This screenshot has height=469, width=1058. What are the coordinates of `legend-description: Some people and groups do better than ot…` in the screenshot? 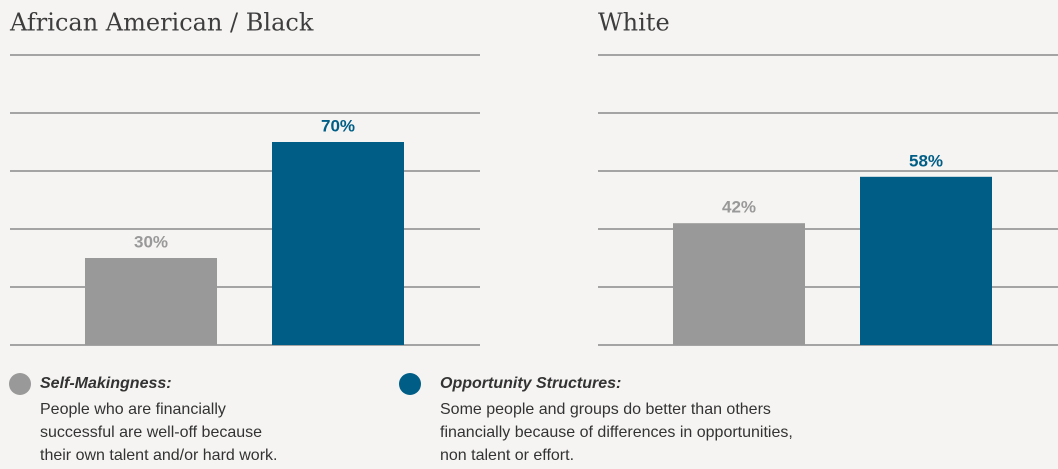 It's located at (605, 409).